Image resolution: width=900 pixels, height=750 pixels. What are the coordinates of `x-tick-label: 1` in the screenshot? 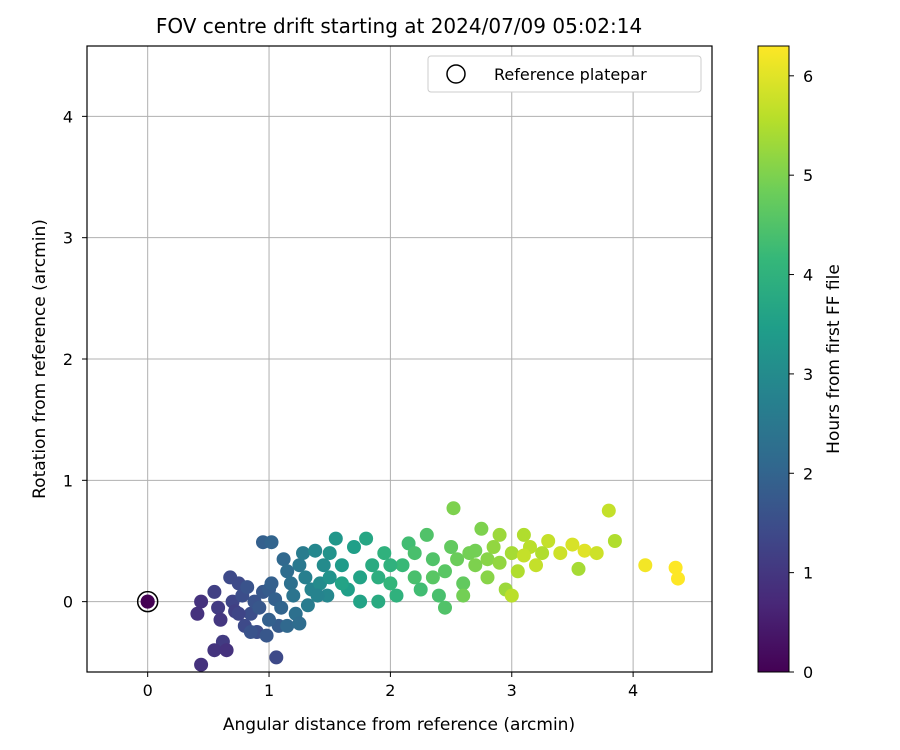 It's located at (269, 690).